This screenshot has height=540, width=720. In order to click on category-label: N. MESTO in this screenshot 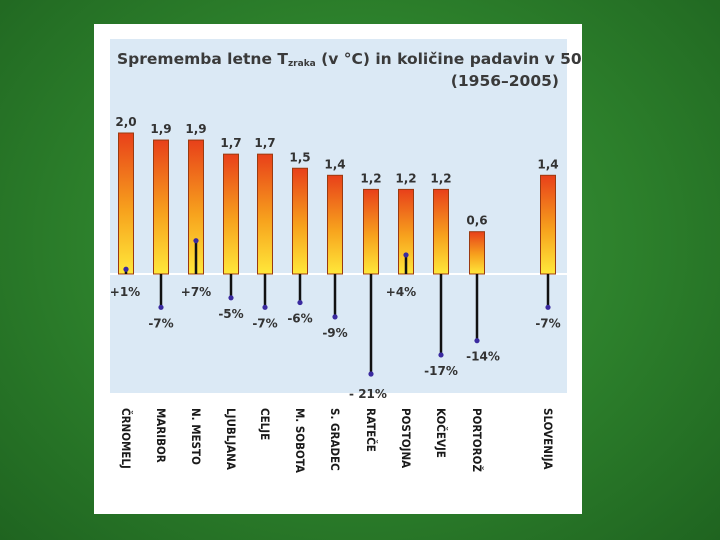, I will do `click(196, 436)`.